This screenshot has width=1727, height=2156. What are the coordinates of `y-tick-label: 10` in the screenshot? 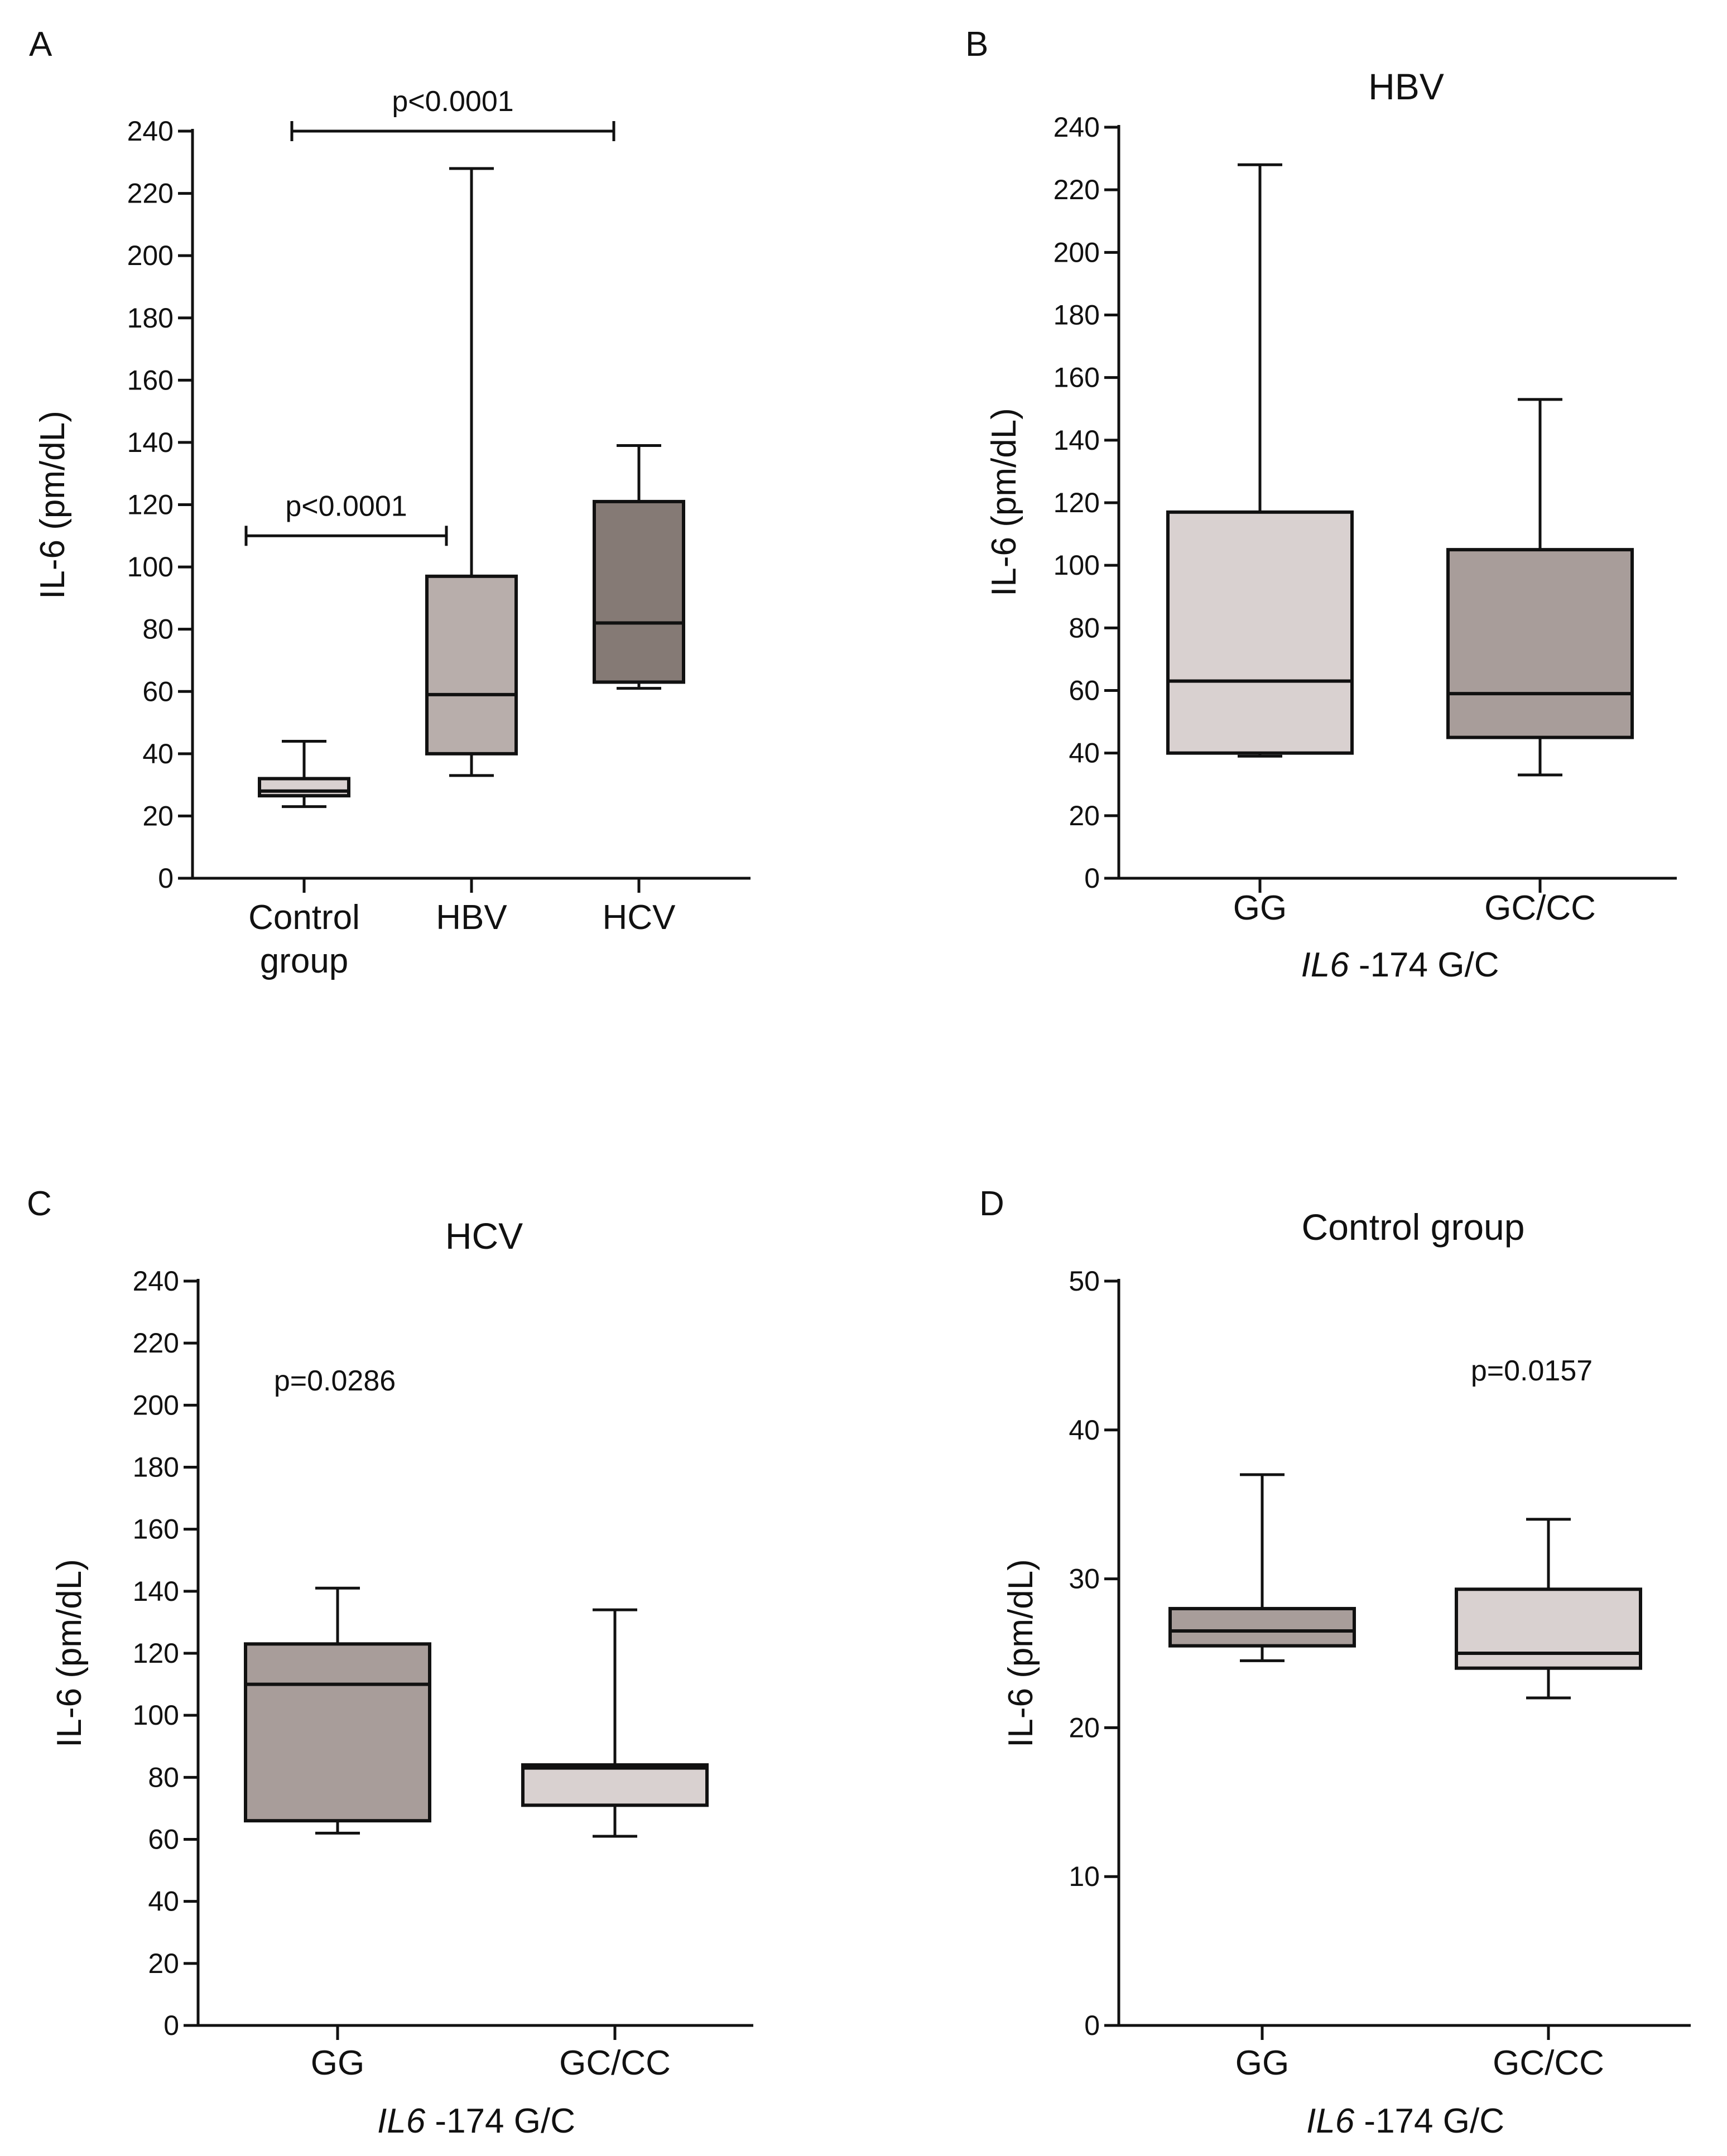 It's located at (1084, 1876).